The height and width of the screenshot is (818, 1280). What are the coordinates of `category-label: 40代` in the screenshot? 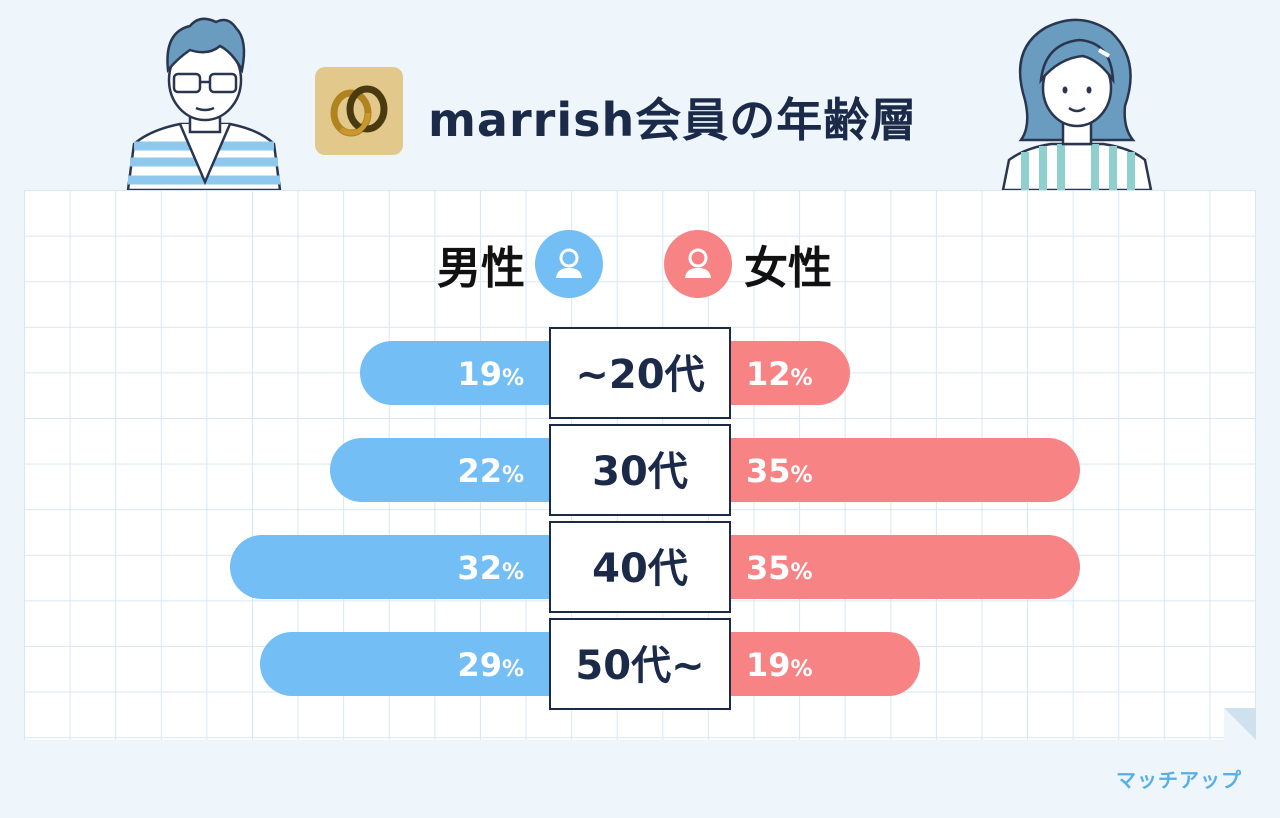 It's located at (640, 569).